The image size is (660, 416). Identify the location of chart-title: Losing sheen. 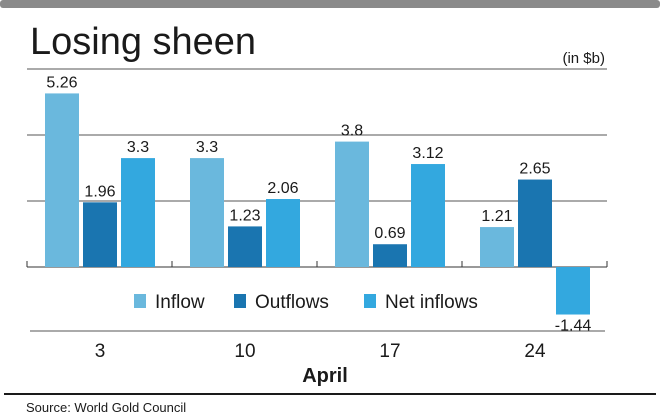
(143, 42).